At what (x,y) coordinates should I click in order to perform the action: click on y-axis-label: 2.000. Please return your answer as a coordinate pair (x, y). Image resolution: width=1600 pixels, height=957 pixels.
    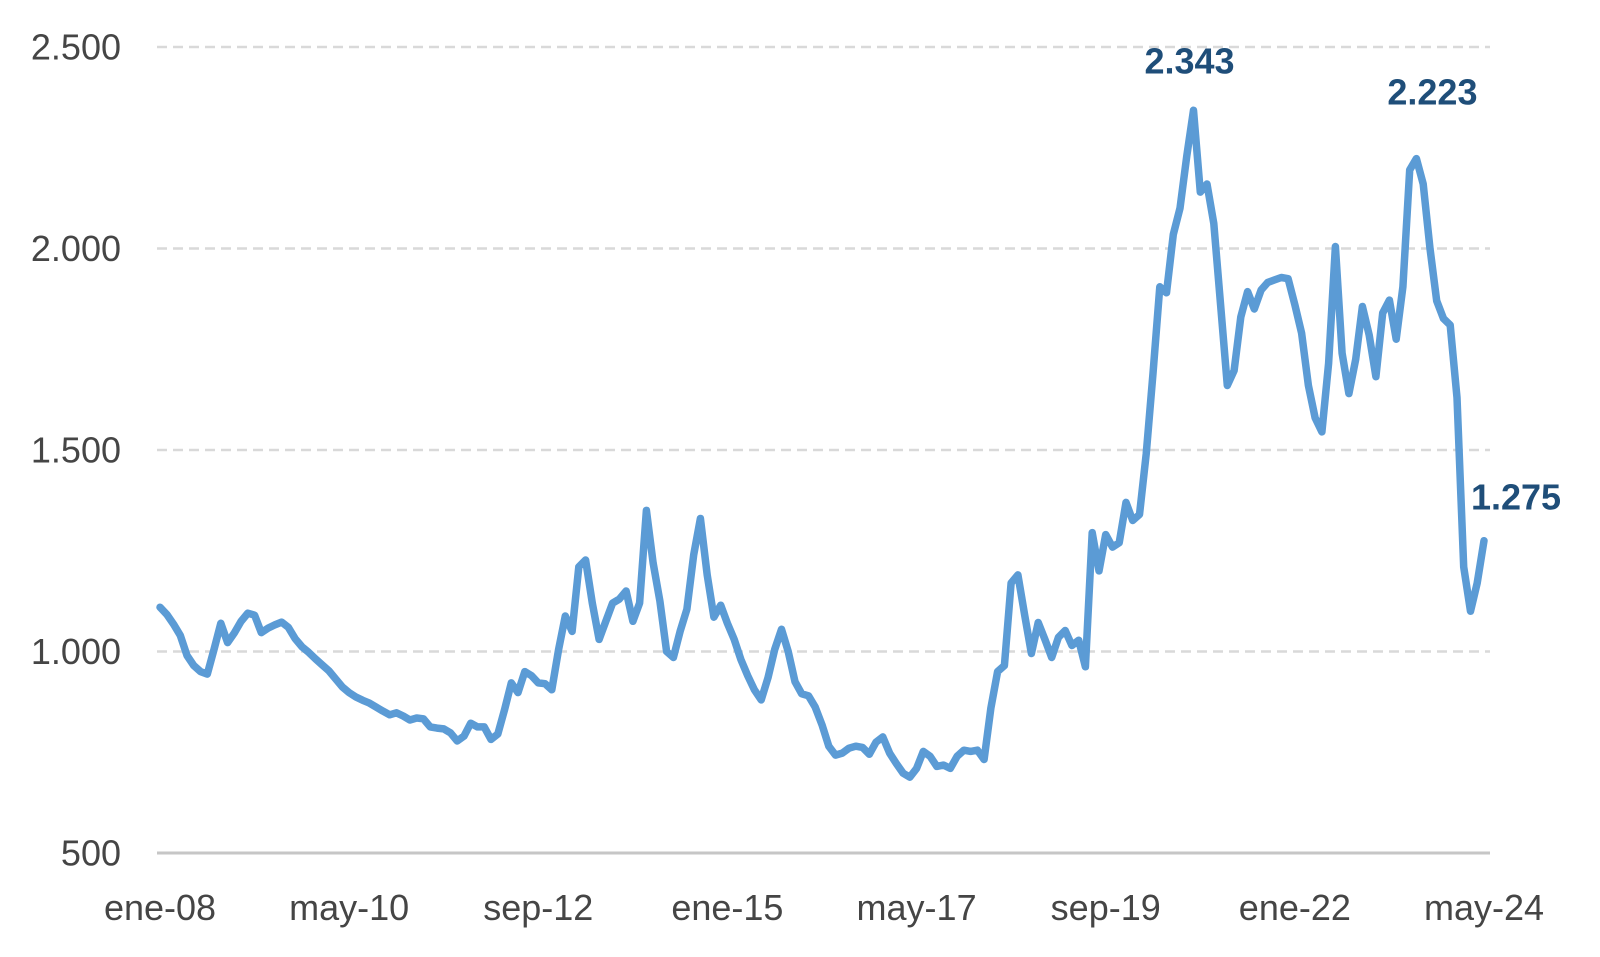
    Looking at the image, I should click on (76, 248).